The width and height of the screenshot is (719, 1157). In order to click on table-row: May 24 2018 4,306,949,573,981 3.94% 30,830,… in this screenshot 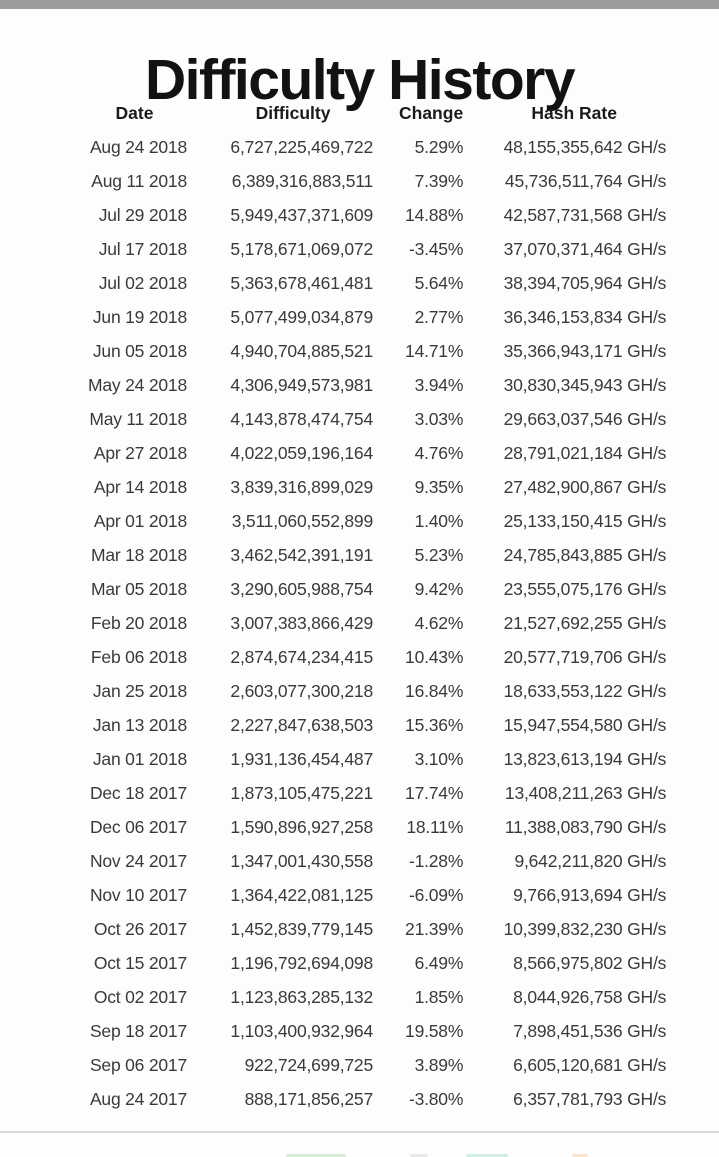, I will do `click(364, 385)`.